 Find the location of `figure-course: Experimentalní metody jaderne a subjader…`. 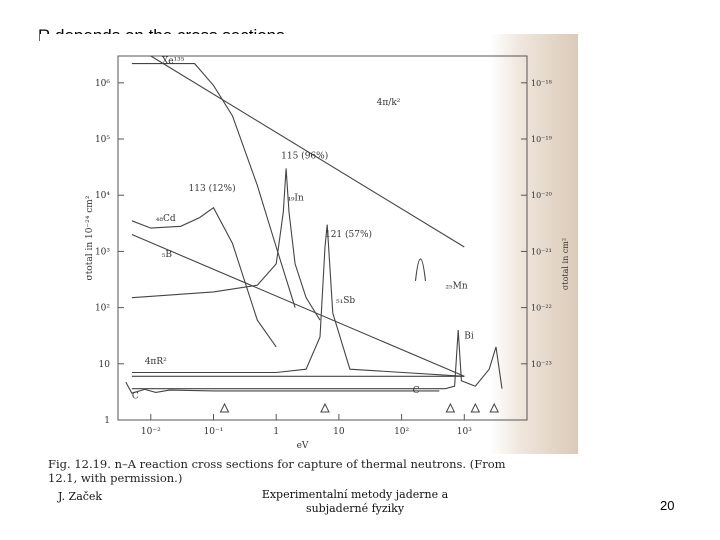

figure-course: Experimentalní metody jaderne a subjader… is located at coordinates (355, 502).